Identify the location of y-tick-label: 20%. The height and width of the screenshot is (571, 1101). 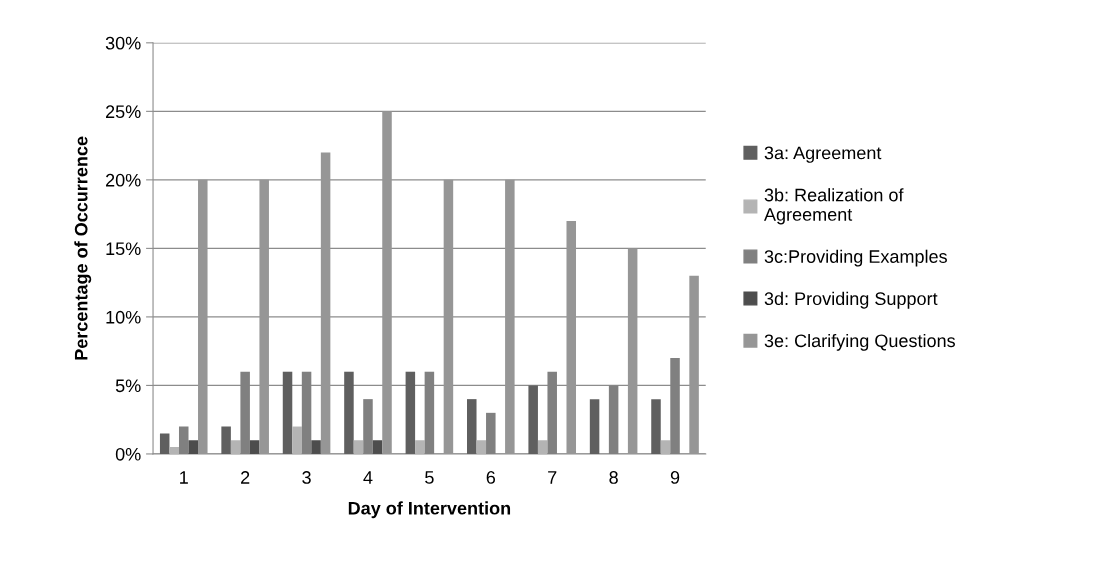
(123, 180).